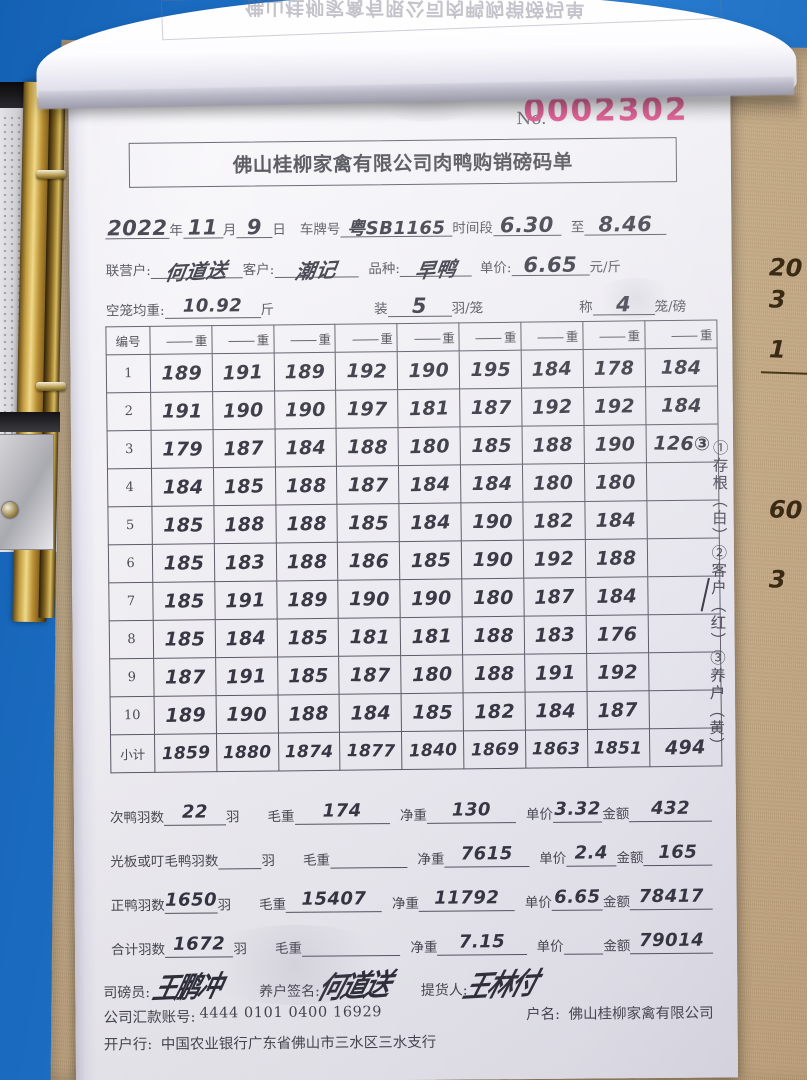 This screenshot has height=1080, width=807. What do you see at coordinates (670, 808) in the screenshot?
I see `summary-amount-value: 432` at bounding box center [670, 808].